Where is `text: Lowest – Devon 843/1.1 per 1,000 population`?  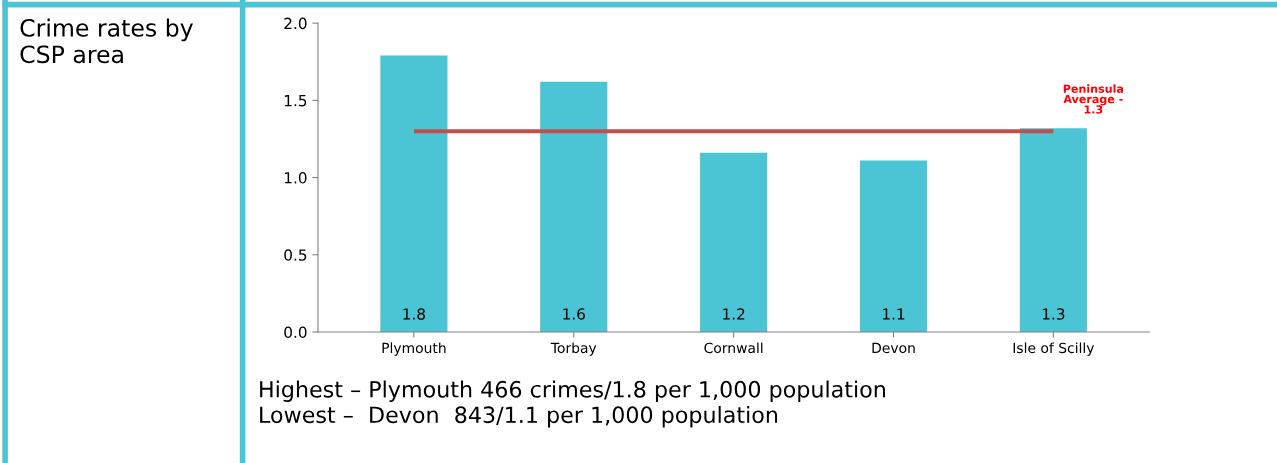 text: Lowest – Devon 843/1.1 per 1,000 population is located at coordinates (519, 416).